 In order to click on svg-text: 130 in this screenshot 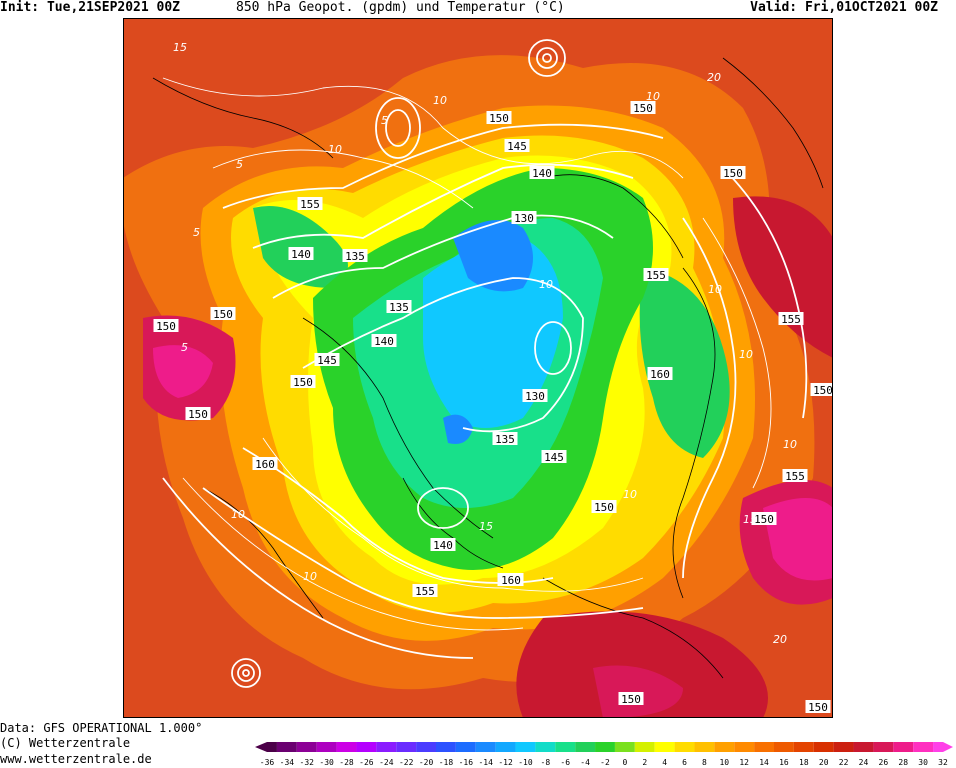, I will do `click(535, 396)`.